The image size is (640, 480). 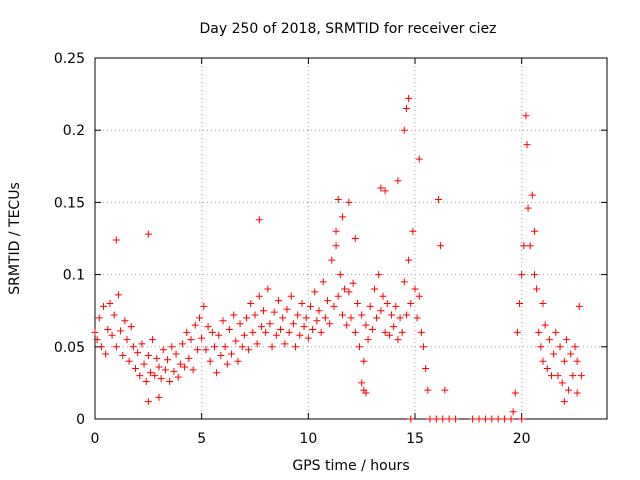 I want to click on y-tick-label: 0.2, so click(x=74, y=131).